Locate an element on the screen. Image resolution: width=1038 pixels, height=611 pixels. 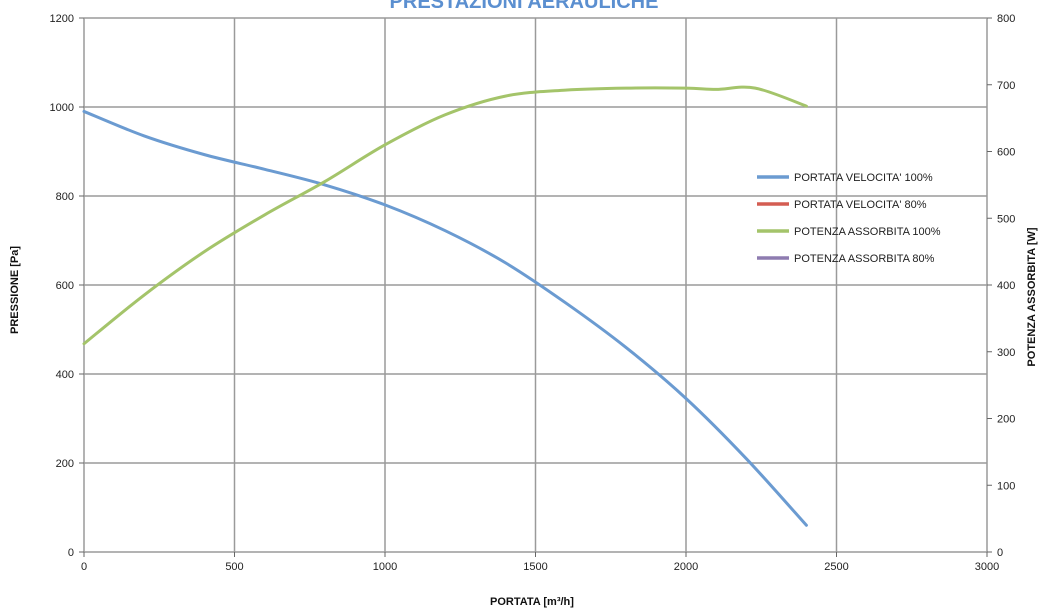
y2-tick-labels: 0 100 200 300 400 500 600 700 800 is located at coordinates (1001, 286).